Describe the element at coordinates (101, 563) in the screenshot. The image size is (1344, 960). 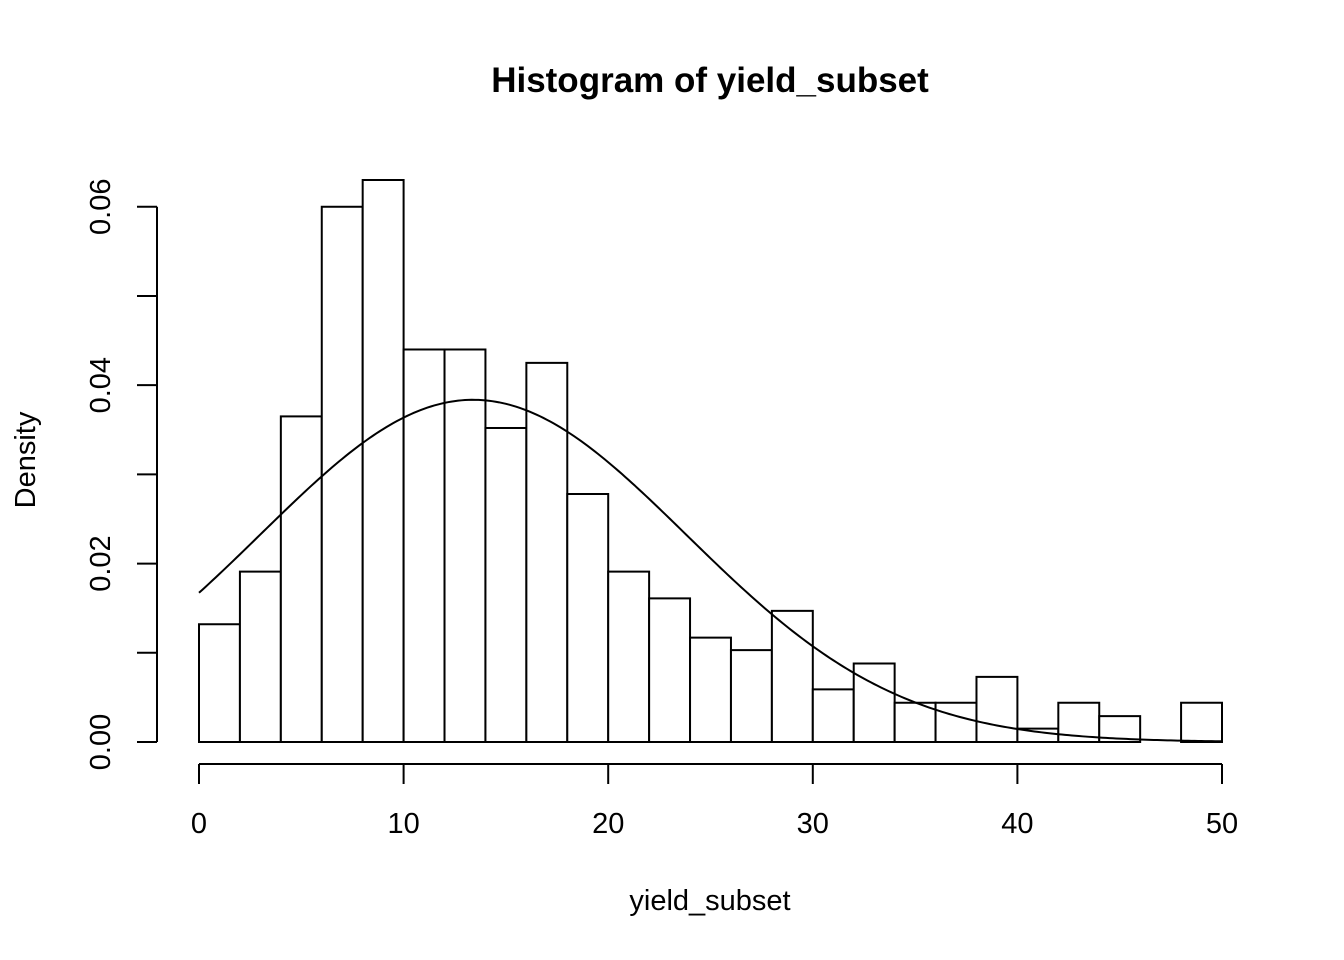
I see `y-tick-label: 0.02` at that location.